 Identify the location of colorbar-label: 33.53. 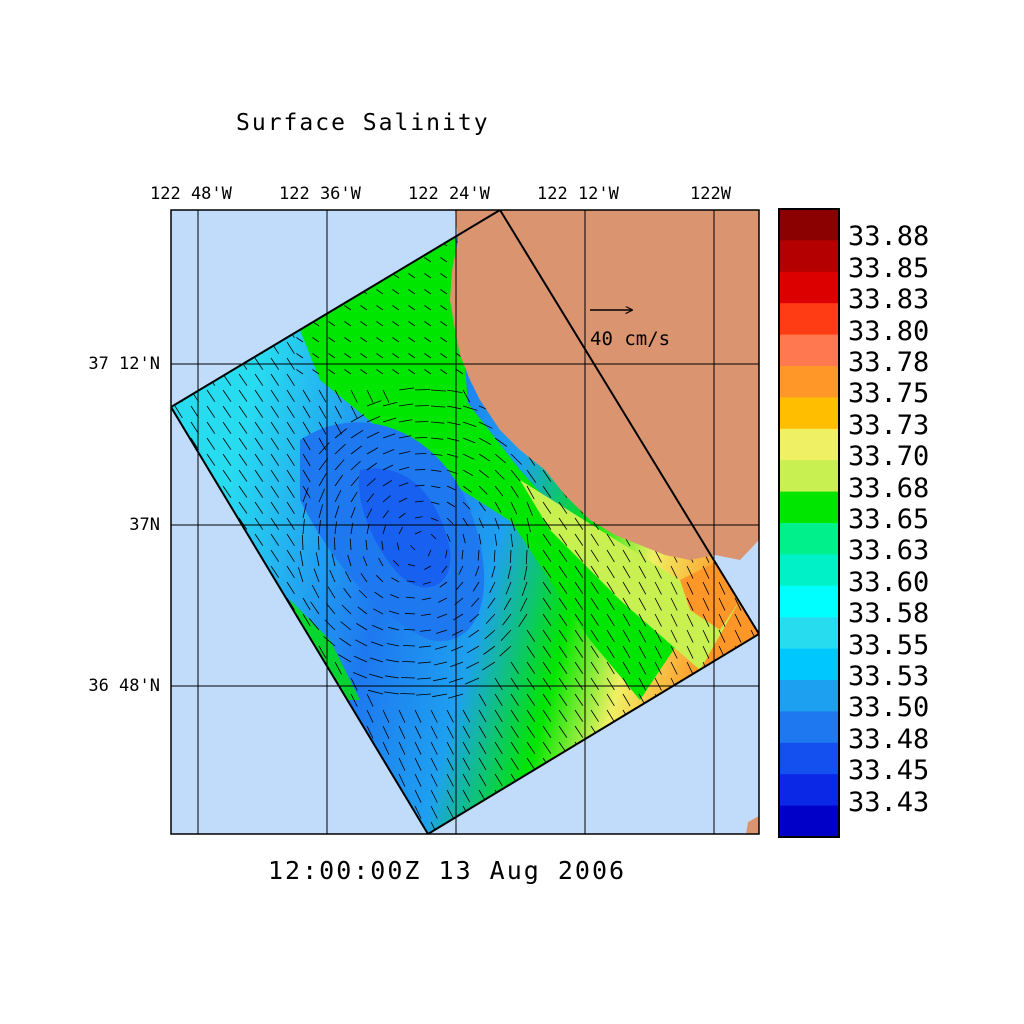
(889, 676).